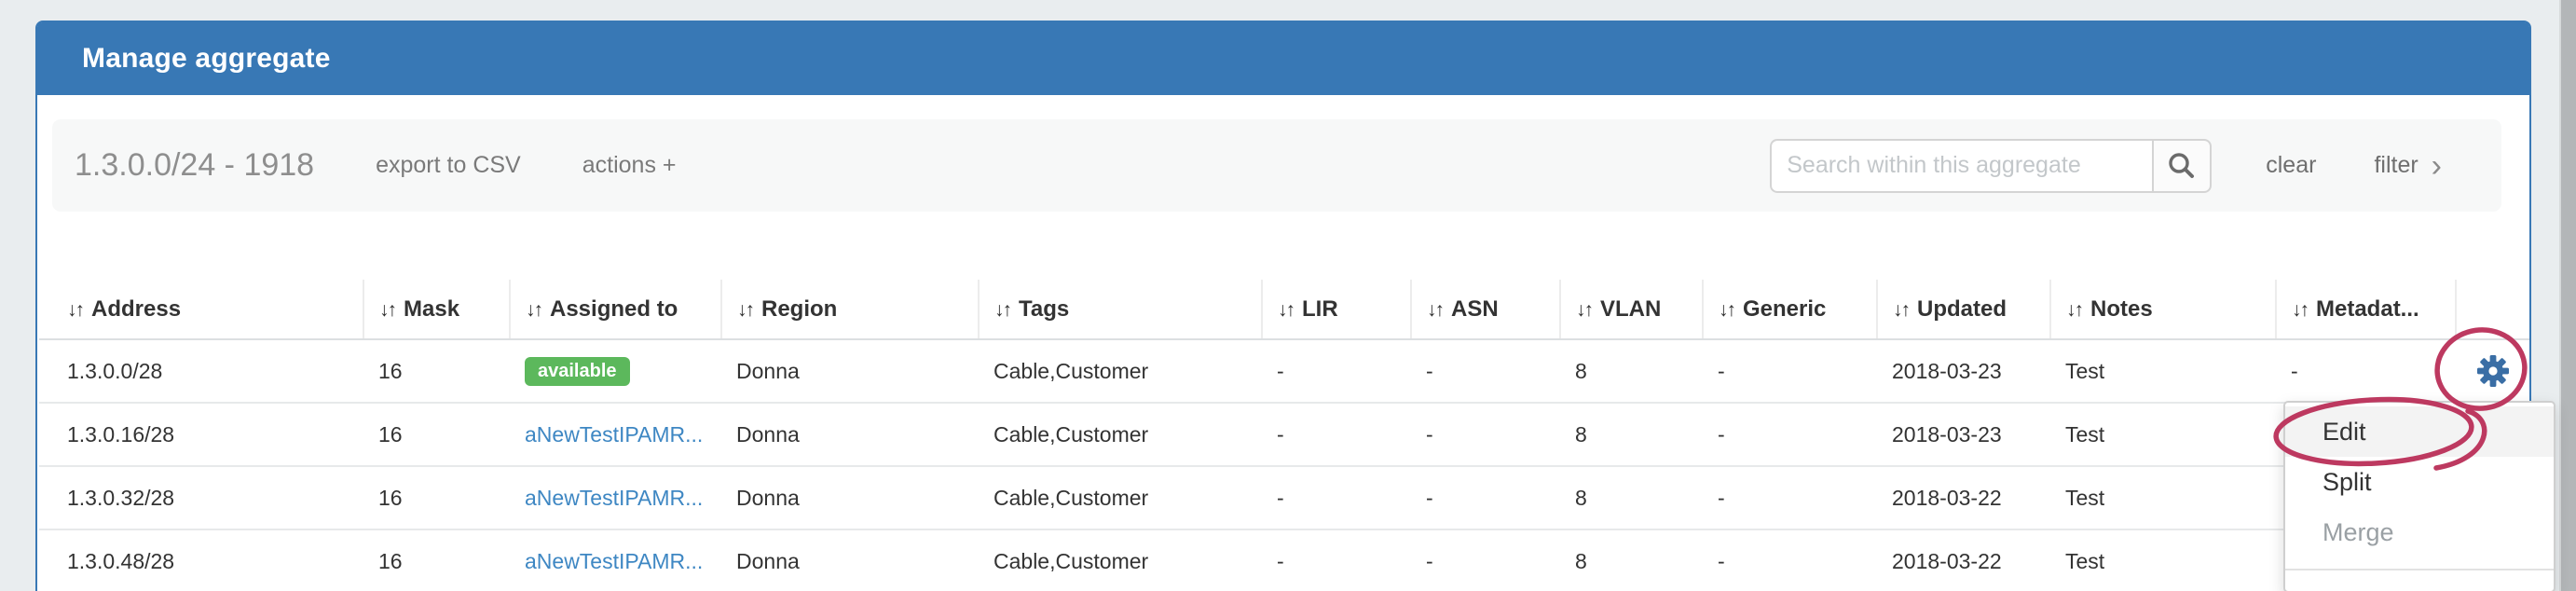 The width and height of the screenshot is (2576, 591). I want to click on search-input, so click(1961, 165).